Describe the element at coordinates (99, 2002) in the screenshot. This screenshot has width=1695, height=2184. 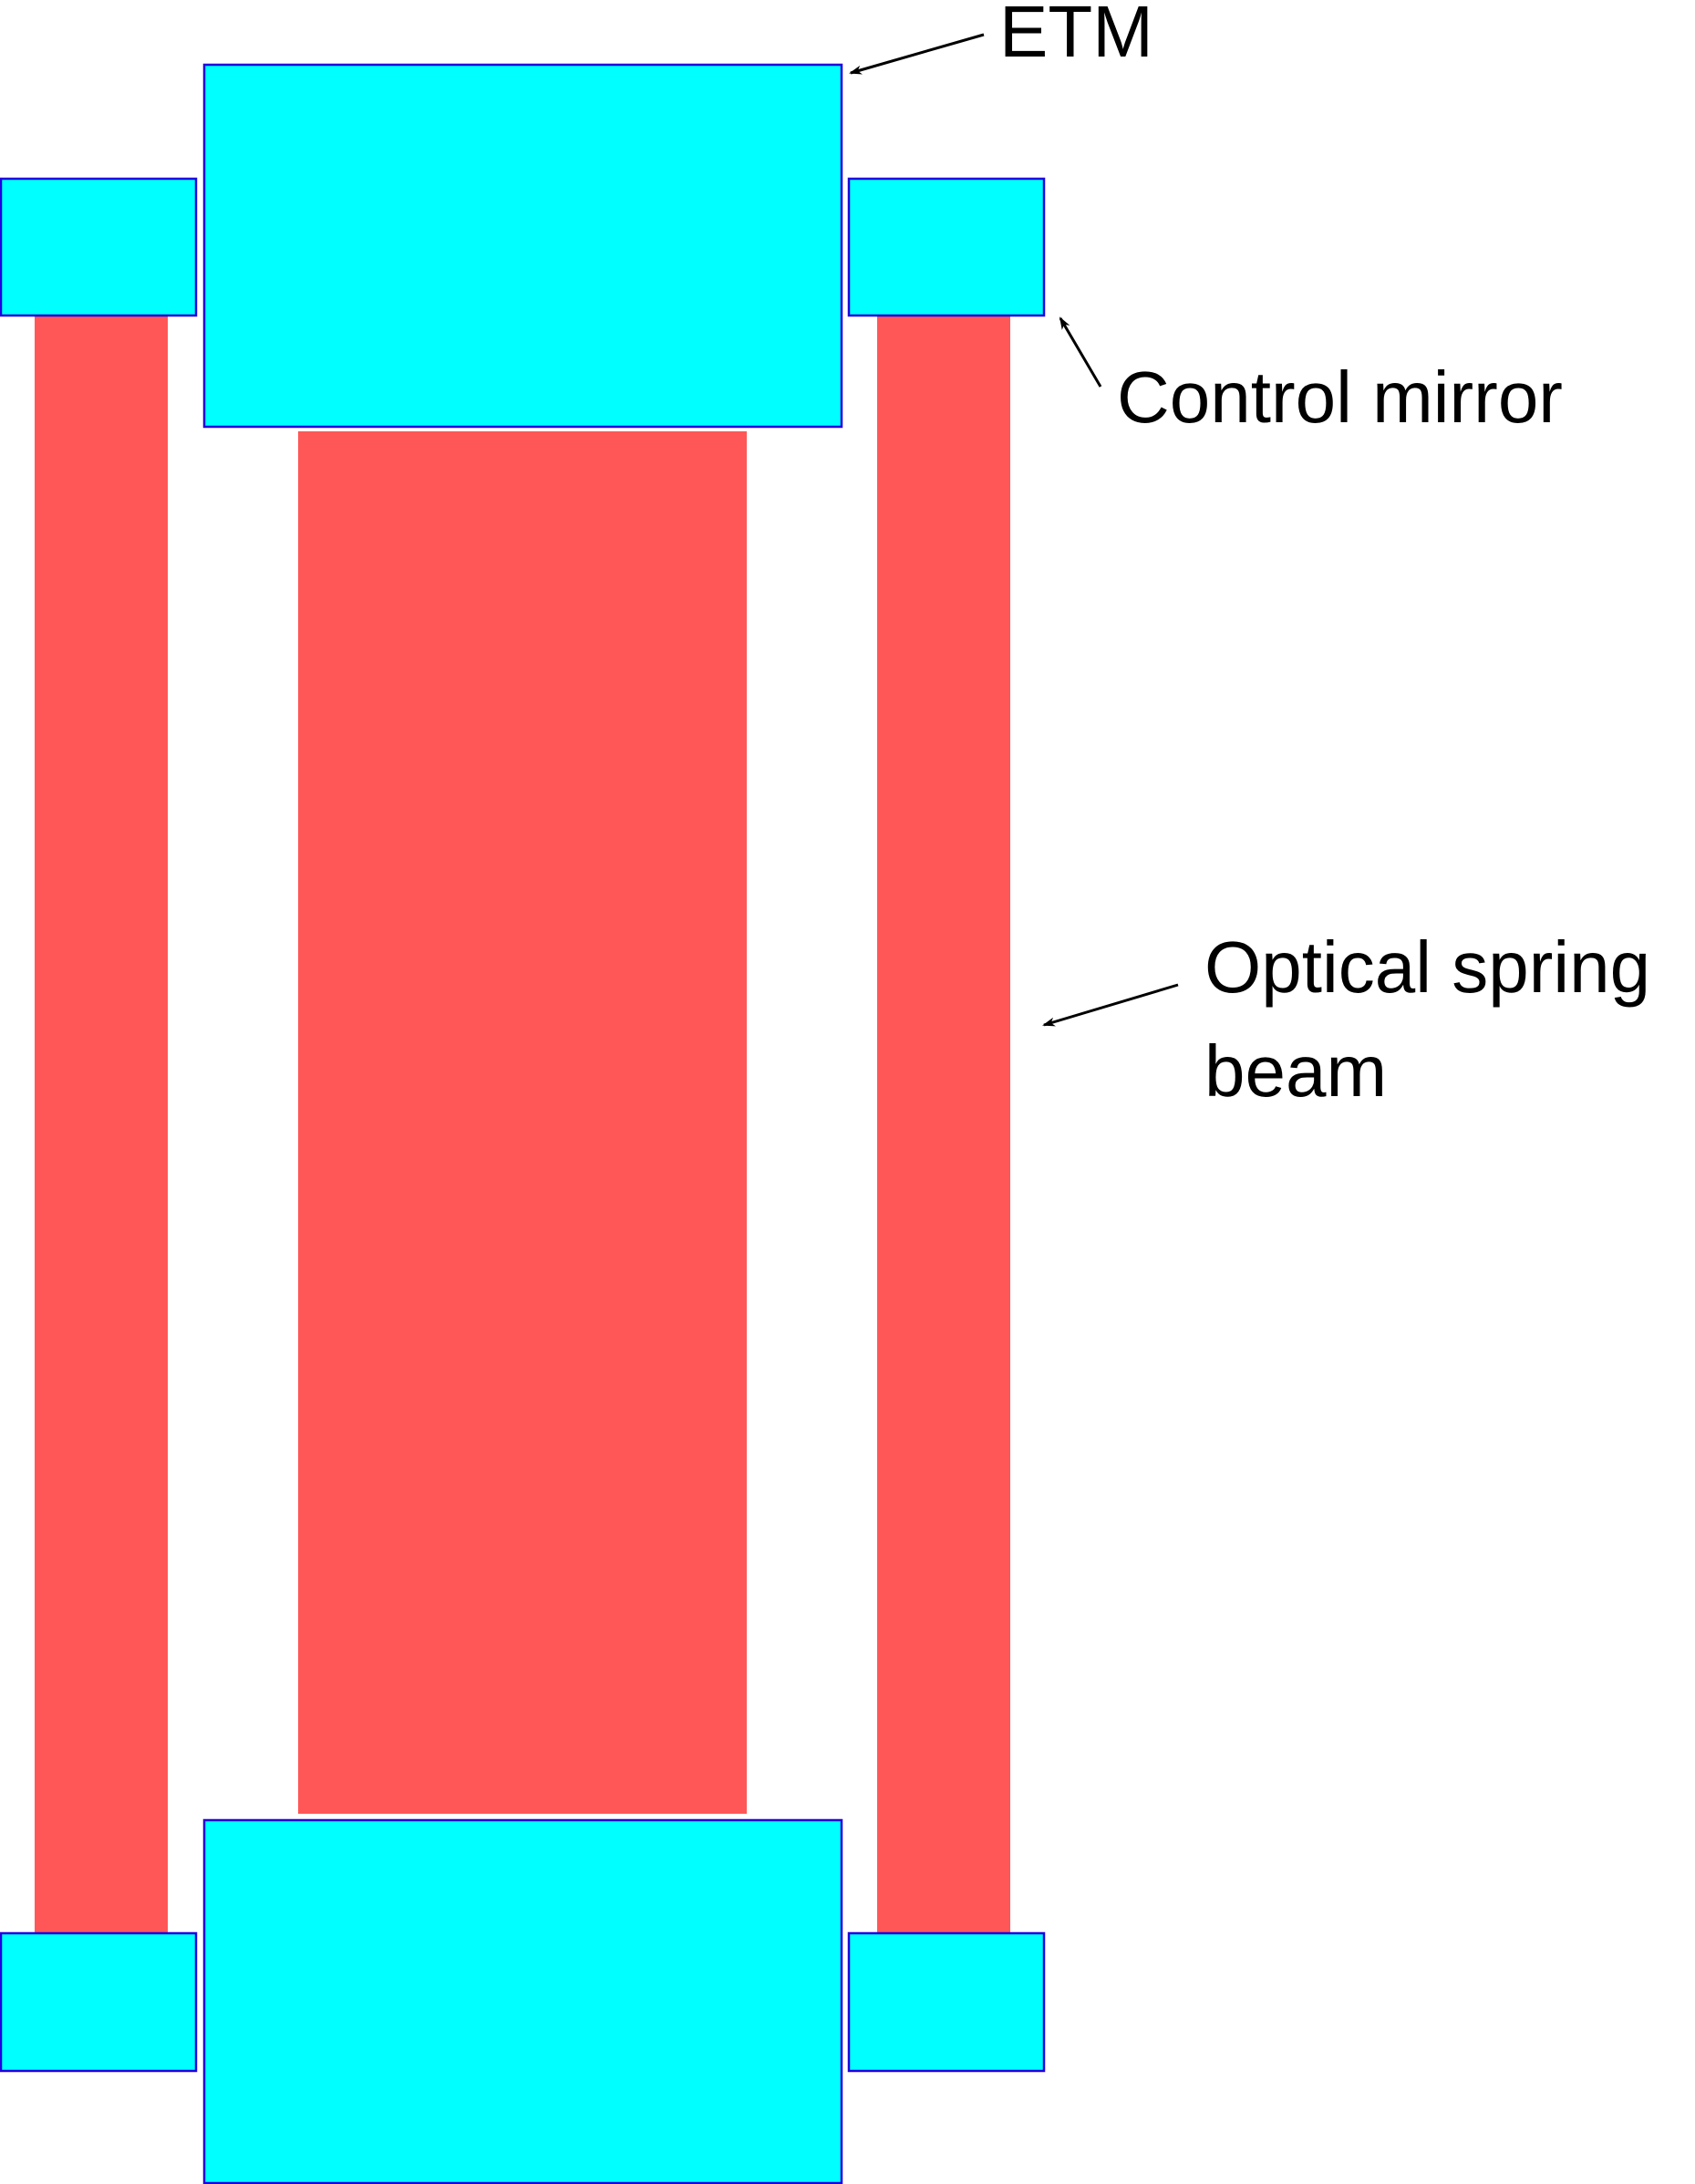
I see `control-mirror-bottom-left` at that location.